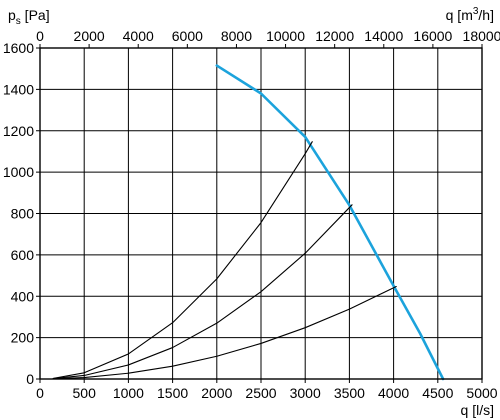 The image size is (500, 420). Describe the element at coordinates (23, 296) in the screenshot. I see `y-tick-label: 400` at that location.